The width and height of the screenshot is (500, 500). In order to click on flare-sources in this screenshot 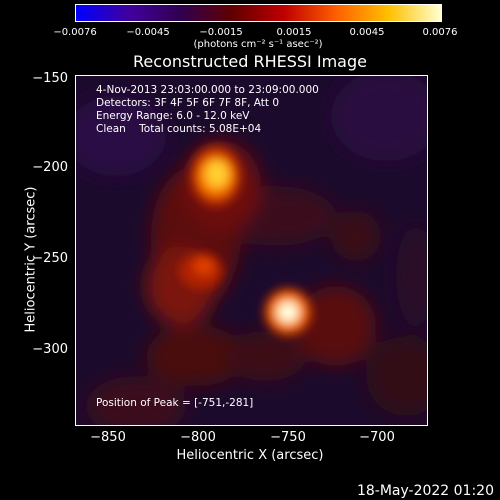, I will do `click(245, 241)`.